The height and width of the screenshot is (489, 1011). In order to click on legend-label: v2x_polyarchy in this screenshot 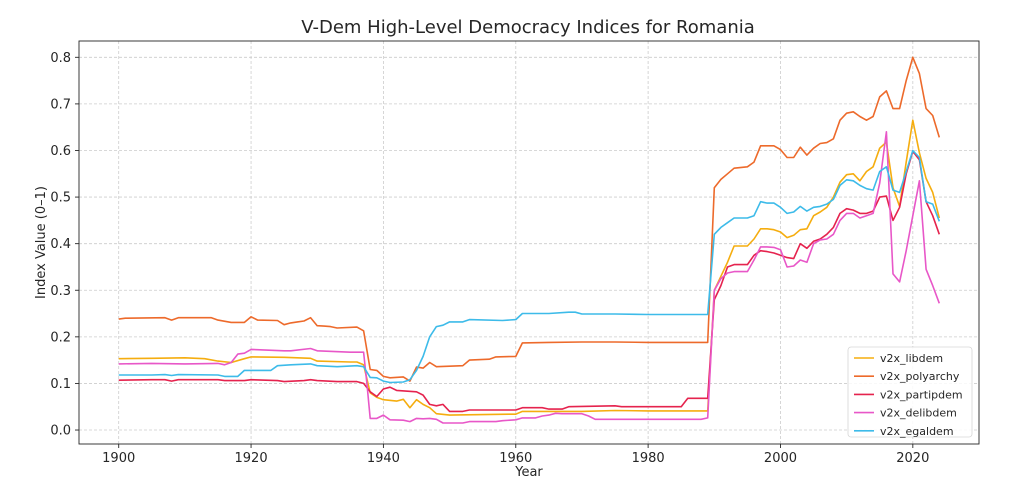, I will do `click(920, 376)`.